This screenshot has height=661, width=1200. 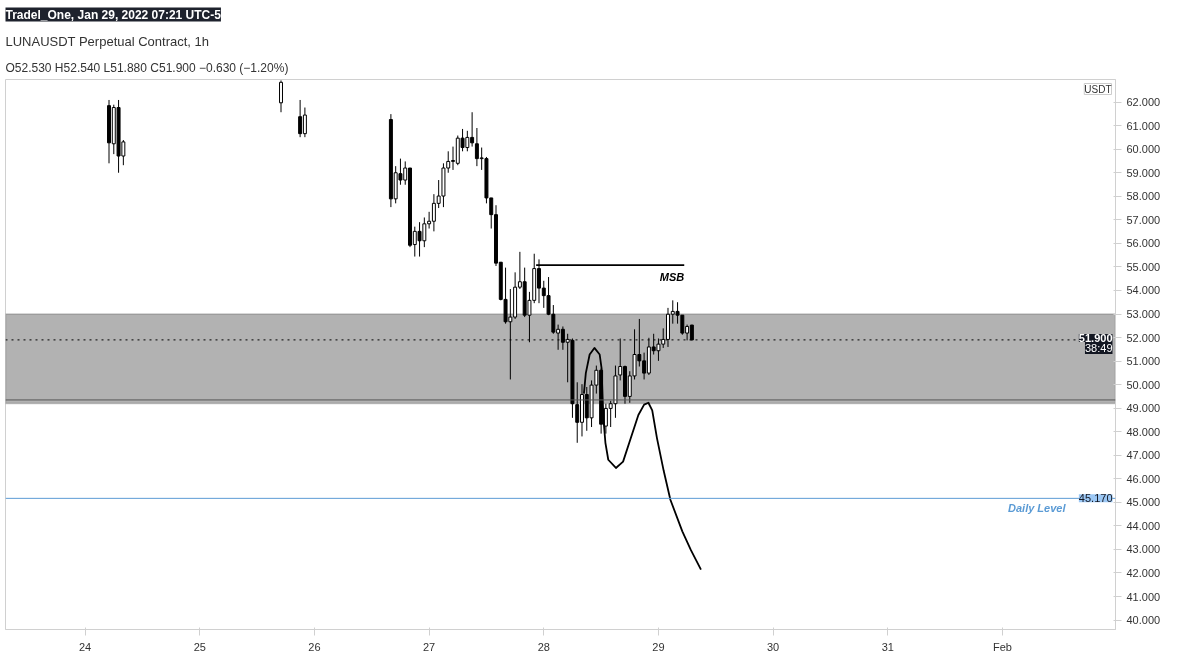 I want to click on y-tick-label: 40.000, so click(x=1143, y=620).